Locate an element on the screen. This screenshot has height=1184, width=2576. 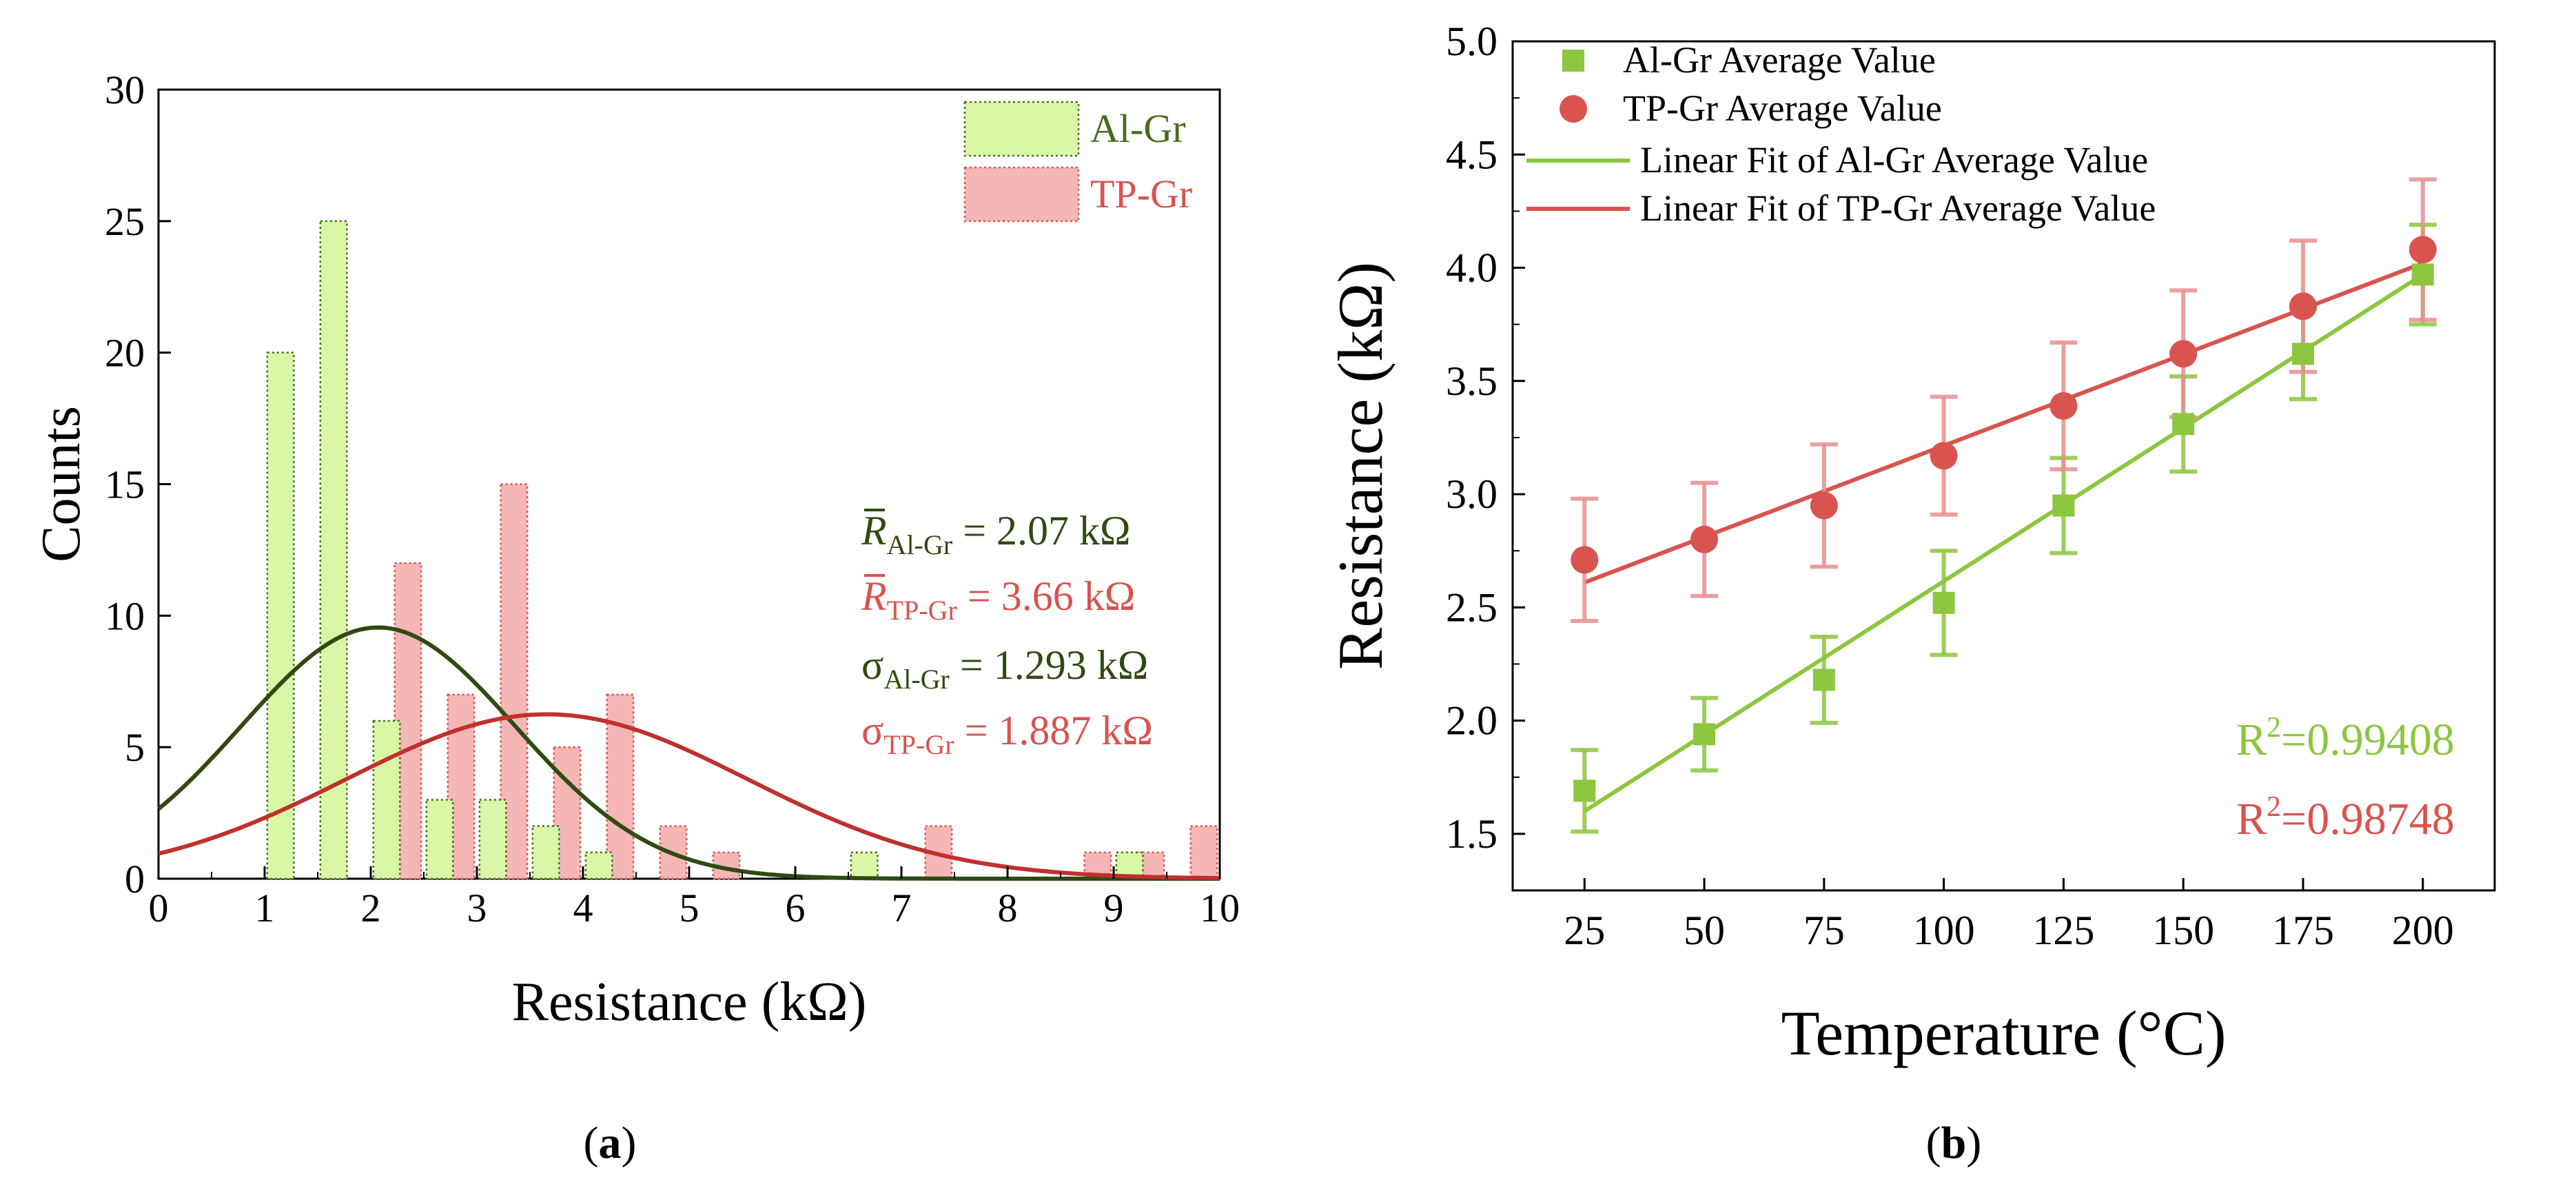
legend-swatch-al is located at coordinates (1021, 129).